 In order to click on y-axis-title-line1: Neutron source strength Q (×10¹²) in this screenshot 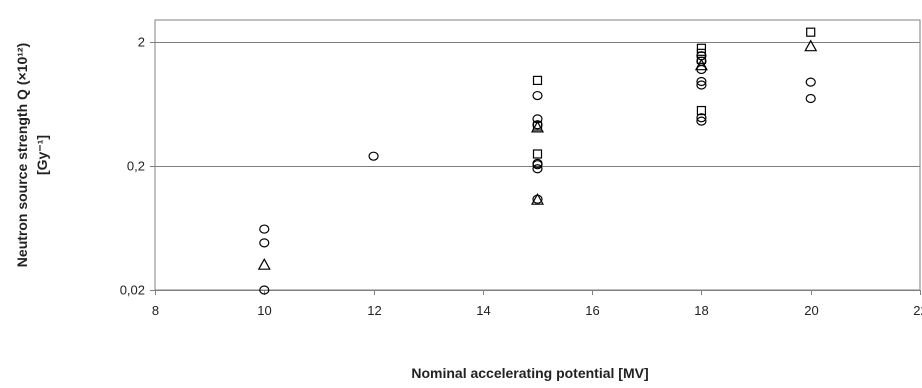, I will do `click(22, 155)`.